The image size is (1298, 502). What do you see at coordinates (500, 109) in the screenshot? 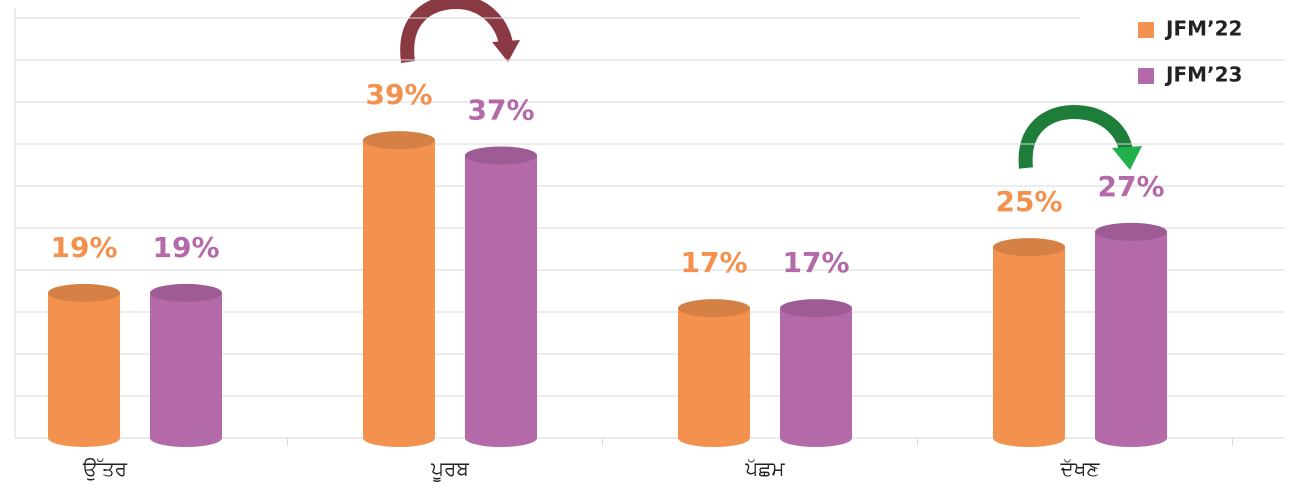
I see `data-label: 37%` at bounding box center [500, 109].